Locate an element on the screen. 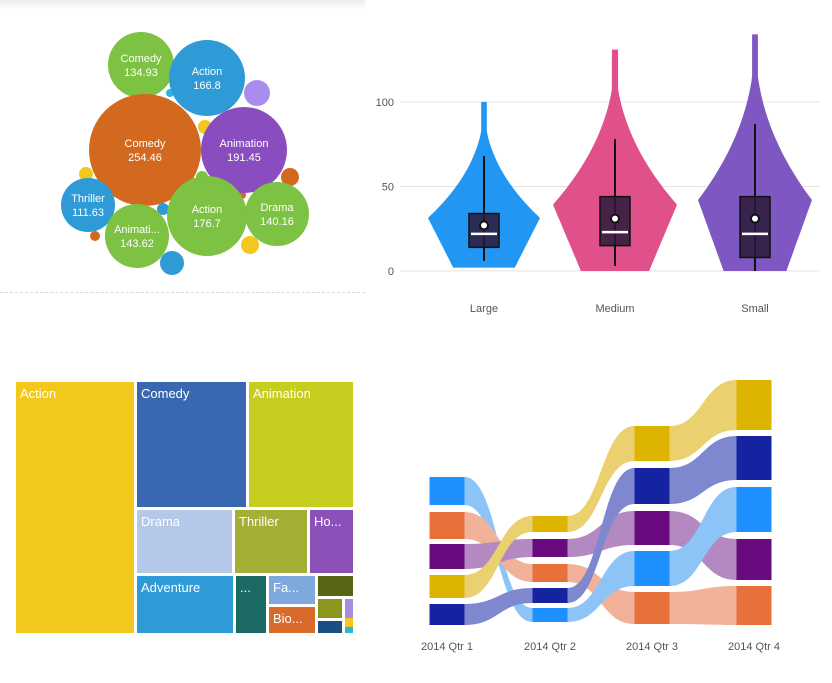 The height and width of the screenshot is (683, 832). bubble-value: 191.45 is located at coordinates (244, 158).